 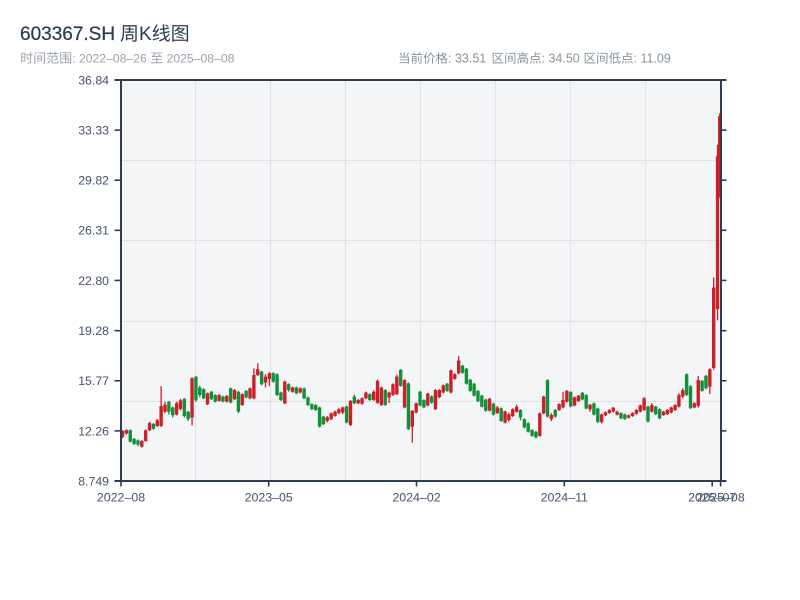 What do you see at coordinates (712, 498) in the screenshot?
I see `svg-text: 2025–07` at bounding box center [712, 498].